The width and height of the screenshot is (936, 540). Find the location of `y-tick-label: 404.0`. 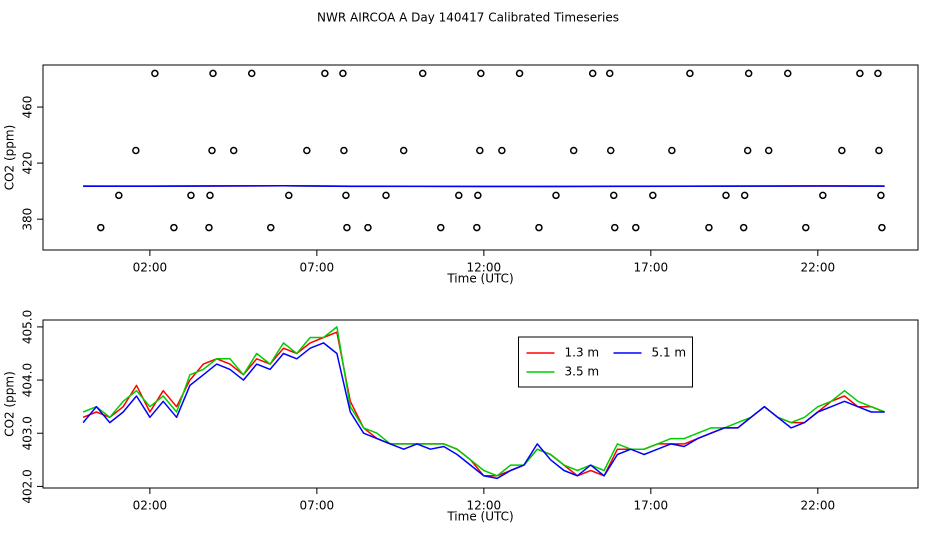

y-tick-label: 404.0 is located at coordinates (28, 380).